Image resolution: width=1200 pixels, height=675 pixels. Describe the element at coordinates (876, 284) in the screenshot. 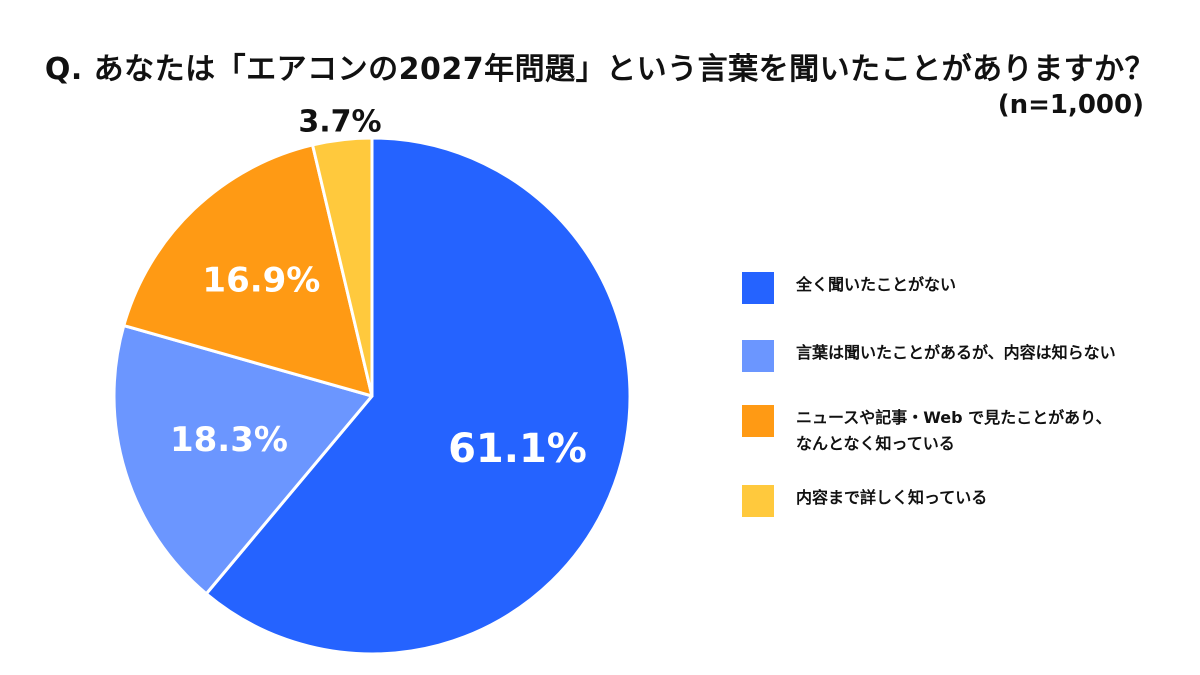

I see `legend-label-1: 全く聞いたことがない` at that location.